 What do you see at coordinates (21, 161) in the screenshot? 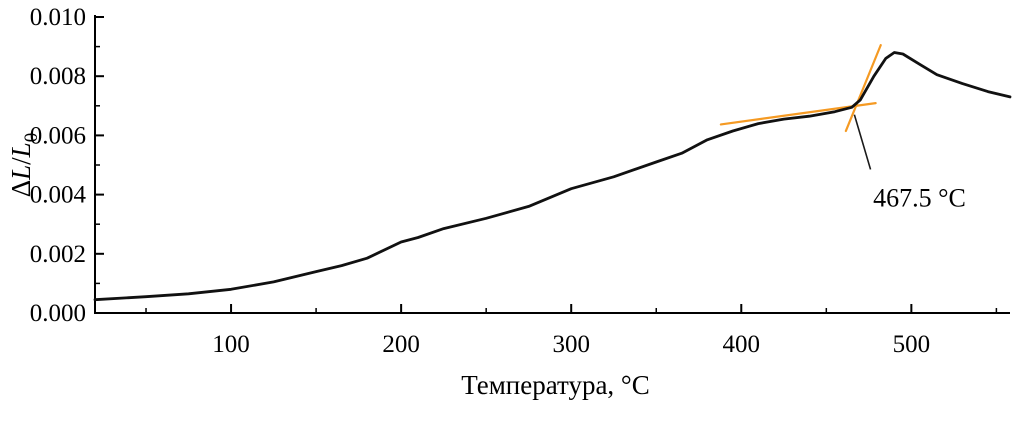
I see `y-axis-title-slash: /` at bounding box center [21, 161].